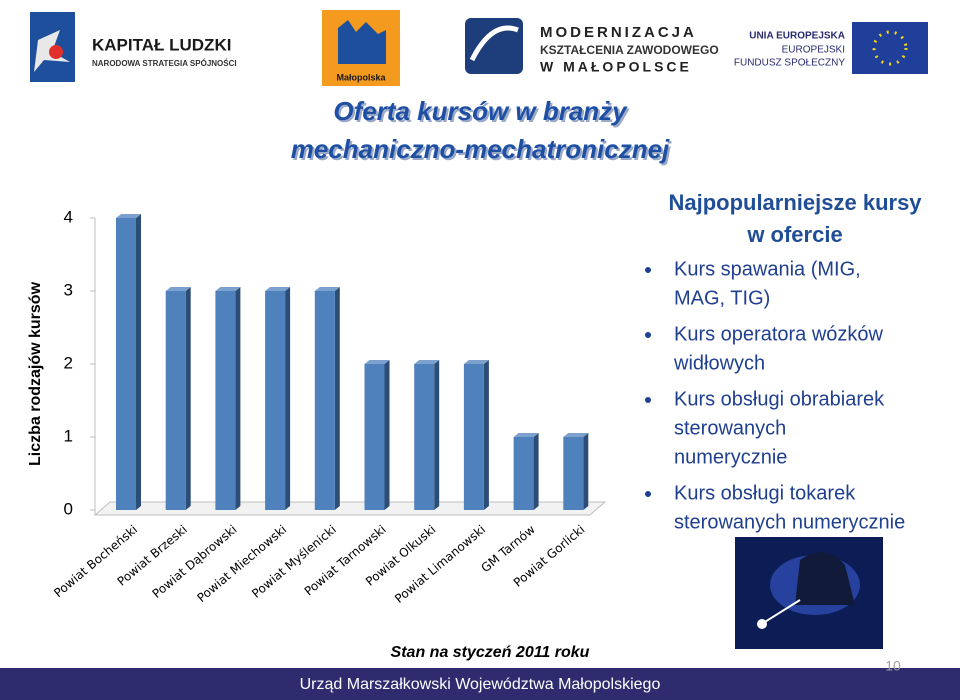 The height and width of the screenshot is (700, 960). I want to click on bullet-text: sterowanych, so click(730, 428).